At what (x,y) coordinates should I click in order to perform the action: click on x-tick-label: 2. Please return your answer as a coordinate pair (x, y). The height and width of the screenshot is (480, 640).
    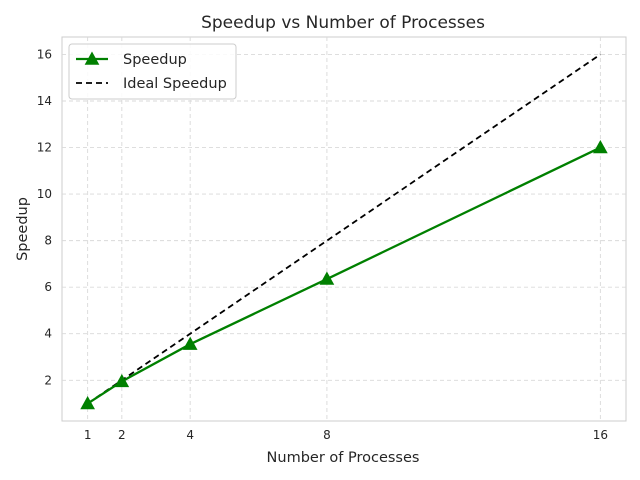
    Looking at the image, I should click on (122, 435).